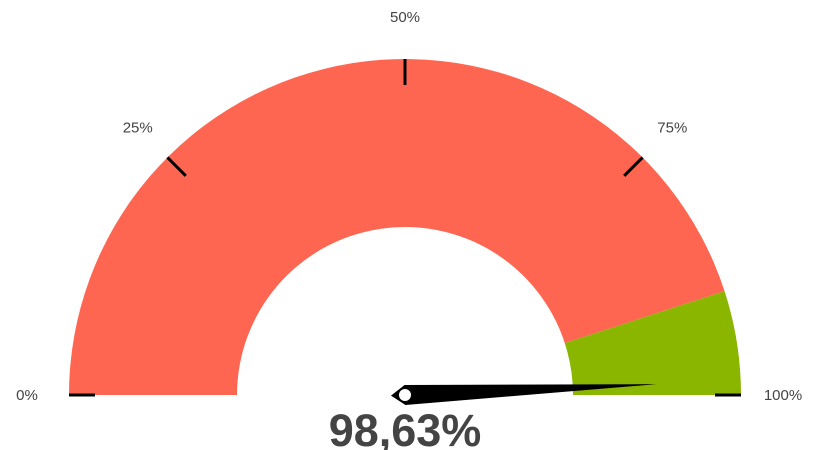  Describe the element at coordinates (405, 17) in the screenshot. I see `gauge-tick-label-50: 50%` at that location.